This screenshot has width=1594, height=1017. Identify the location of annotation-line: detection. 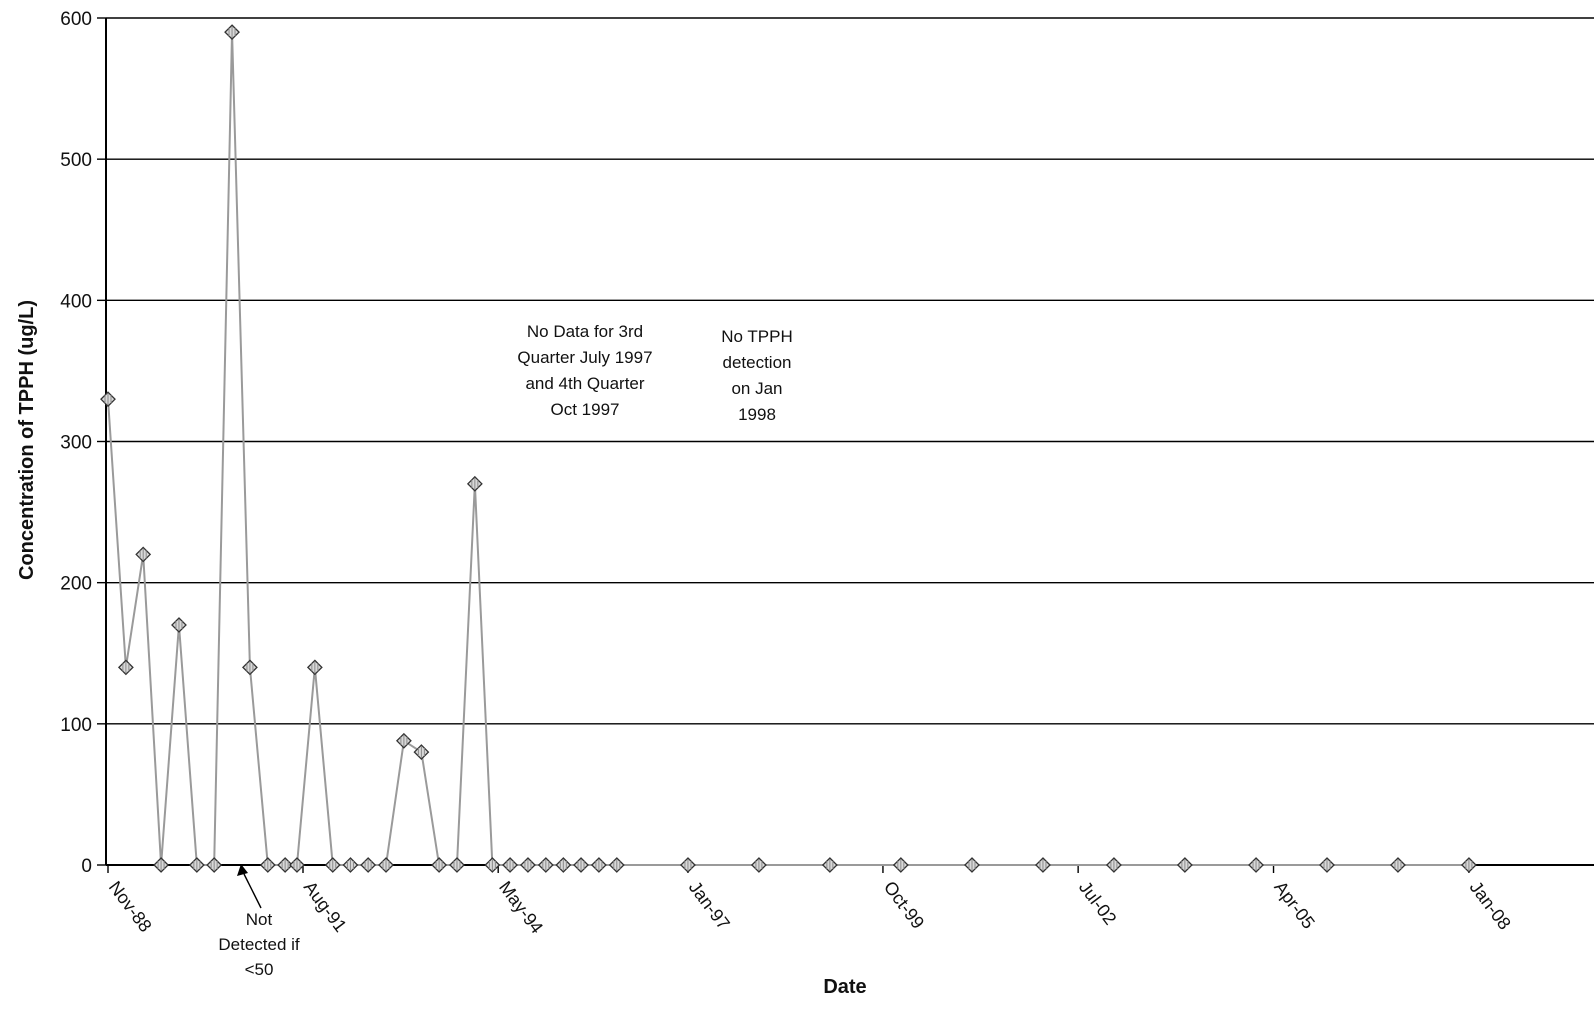
(757, 362).